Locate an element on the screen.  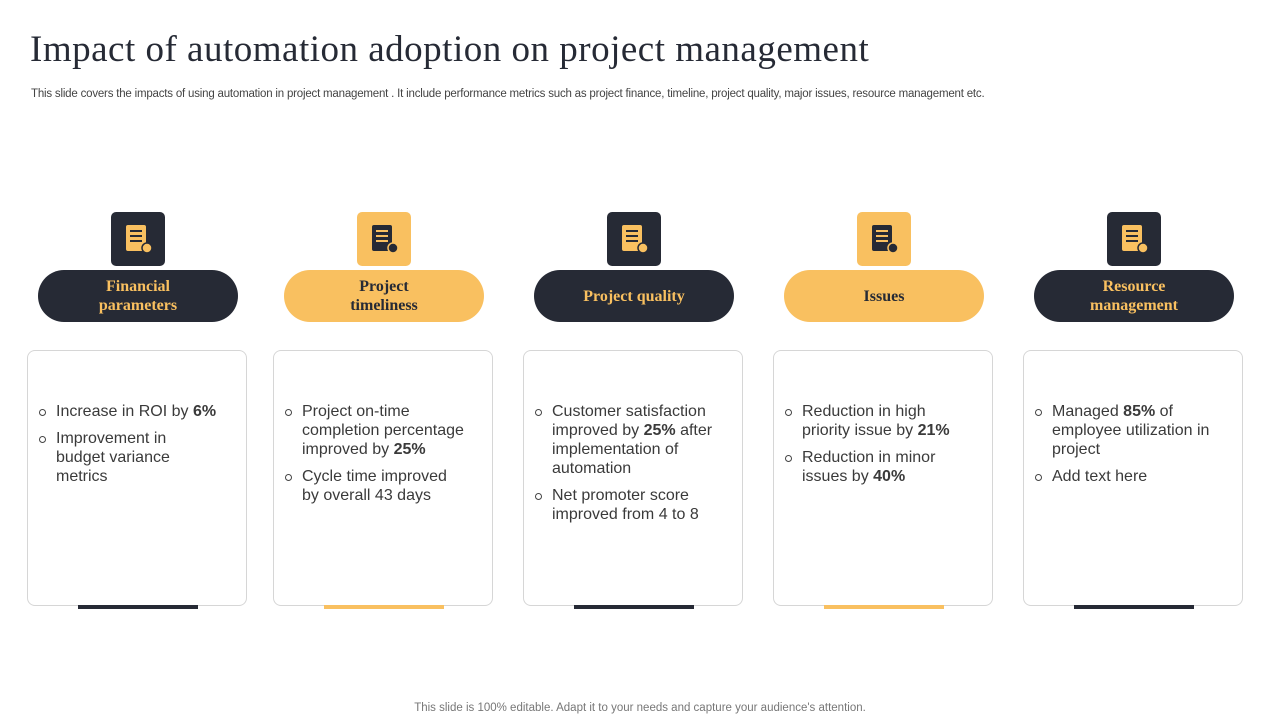
bullet: Add text here is located at coordinates (1124, 476).